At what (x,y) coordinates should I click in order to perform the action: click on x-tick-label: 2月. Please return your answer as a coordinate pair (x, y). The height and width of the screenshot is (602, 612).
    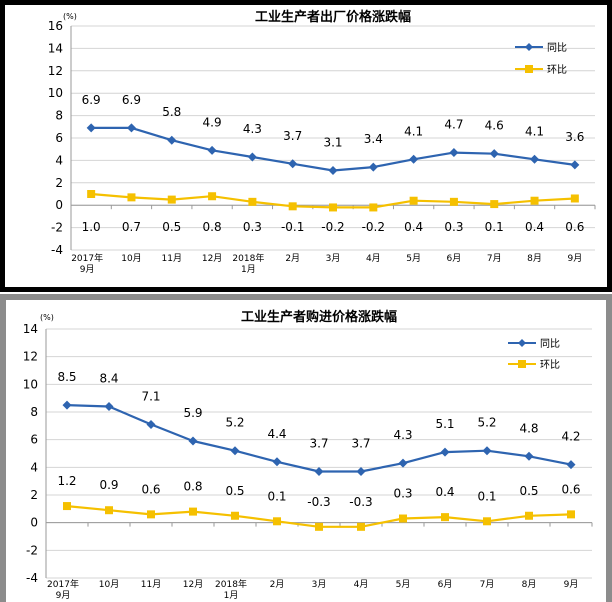
    Looking at the image, I should click on (277, 584).